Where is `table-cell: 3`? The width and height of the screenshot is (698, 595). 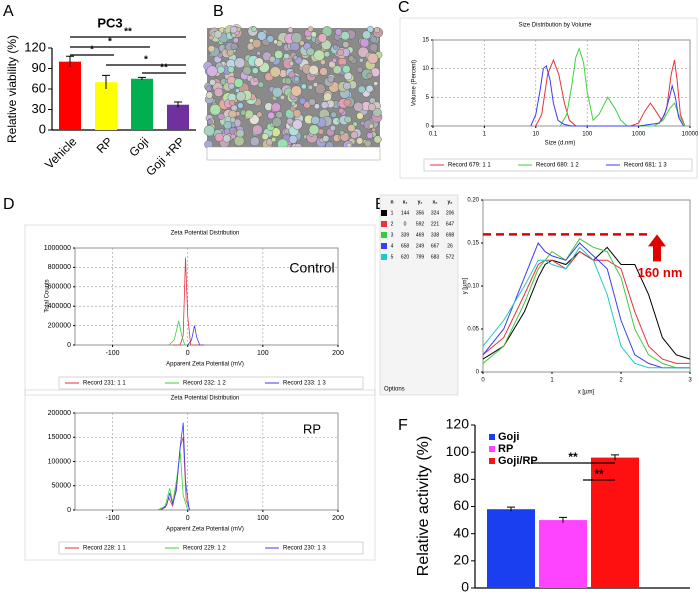 table-cell: 3 is located at coordinates (392, 235).